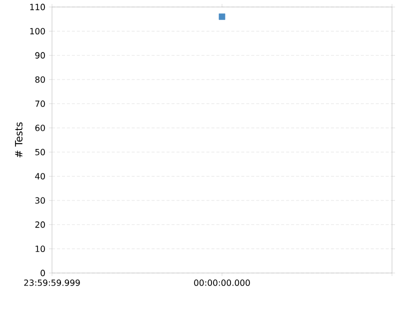 The height and width of the screenshot is (320, 400). Describe the element at coordinates (37, 7) in the screenshot. I see `y-tick-label: 110` at that location.